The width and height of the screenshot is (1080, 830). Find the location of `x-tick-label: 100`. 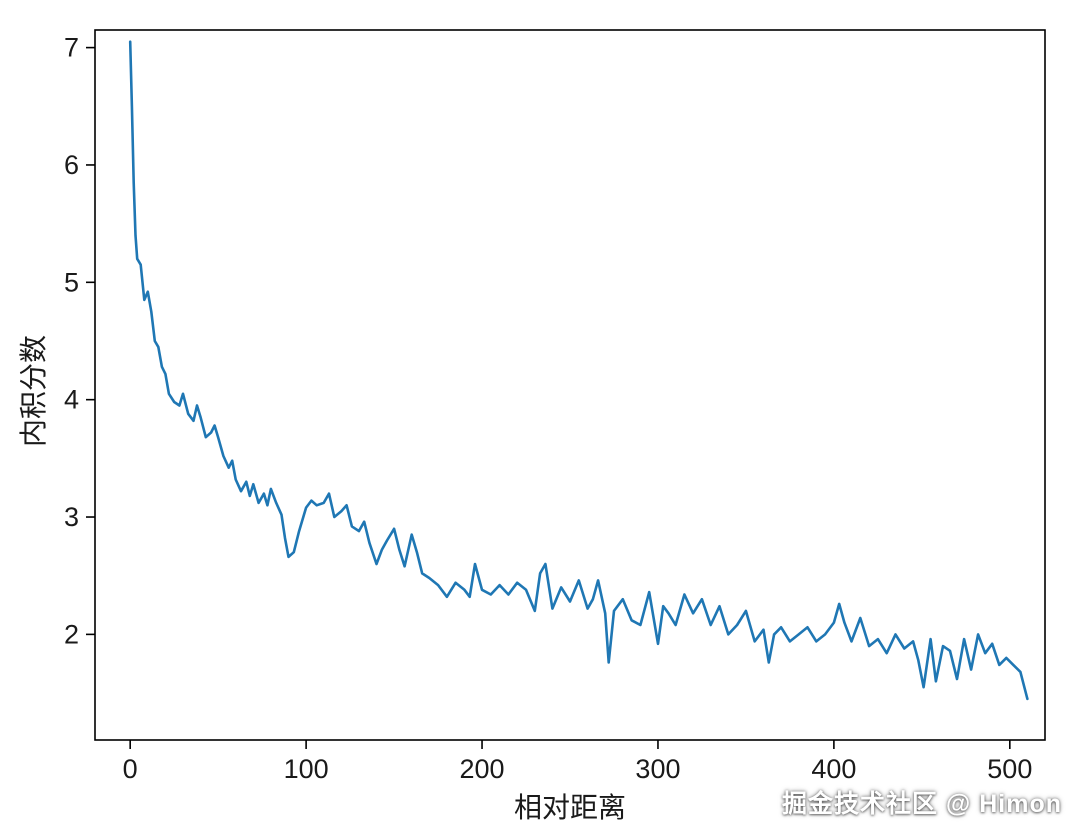

x-tick-label: 100 is located at coordinates (306, 769).